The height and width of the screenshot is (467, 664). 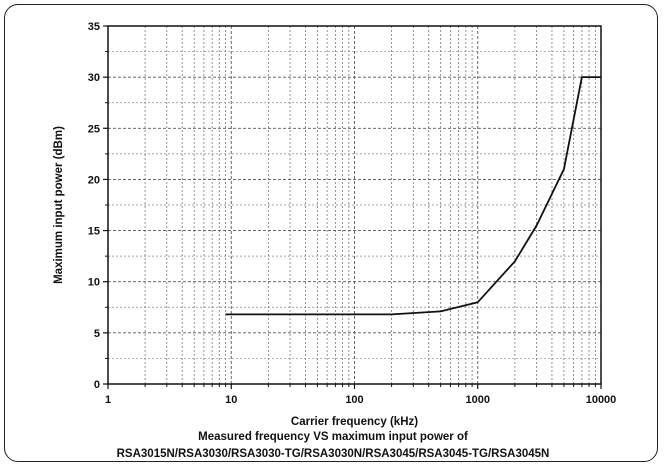 I want to click on x-tick-label: 100, so click(x=354, y=400).